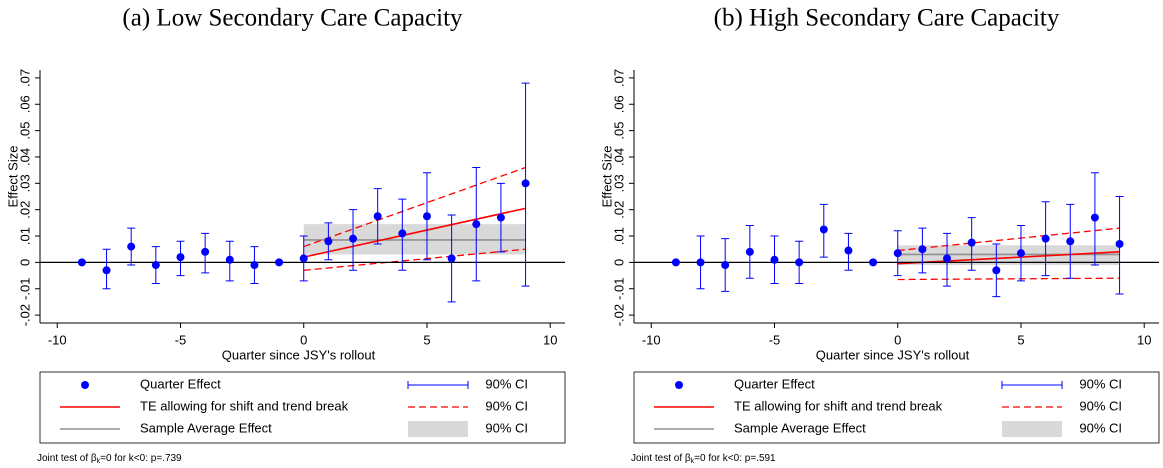 This screenshot has width=1163, height=468. I want to click on legend-item: Quarter Effect, so click(151, 383).